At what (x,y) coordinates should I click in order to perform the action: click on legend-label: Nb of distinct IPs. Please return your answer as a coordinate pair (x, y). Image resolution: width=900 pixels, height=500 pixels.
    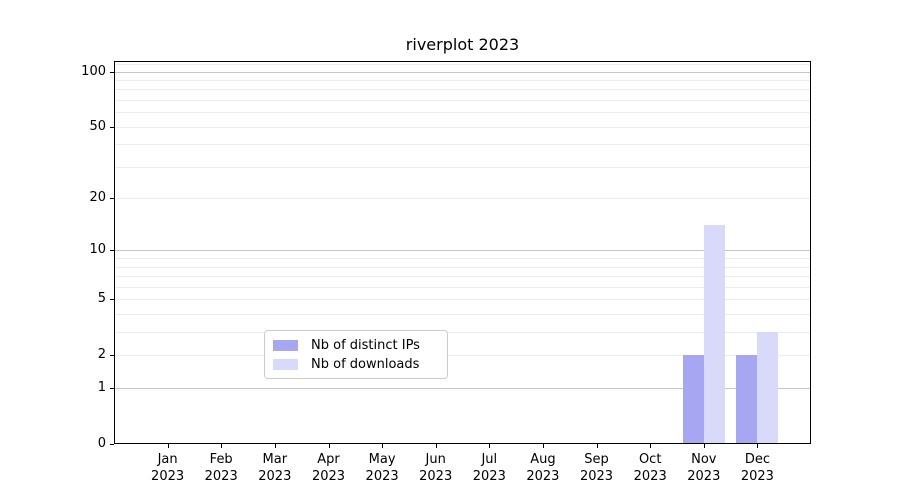
    Looking at the image, I should click on (365, 345).